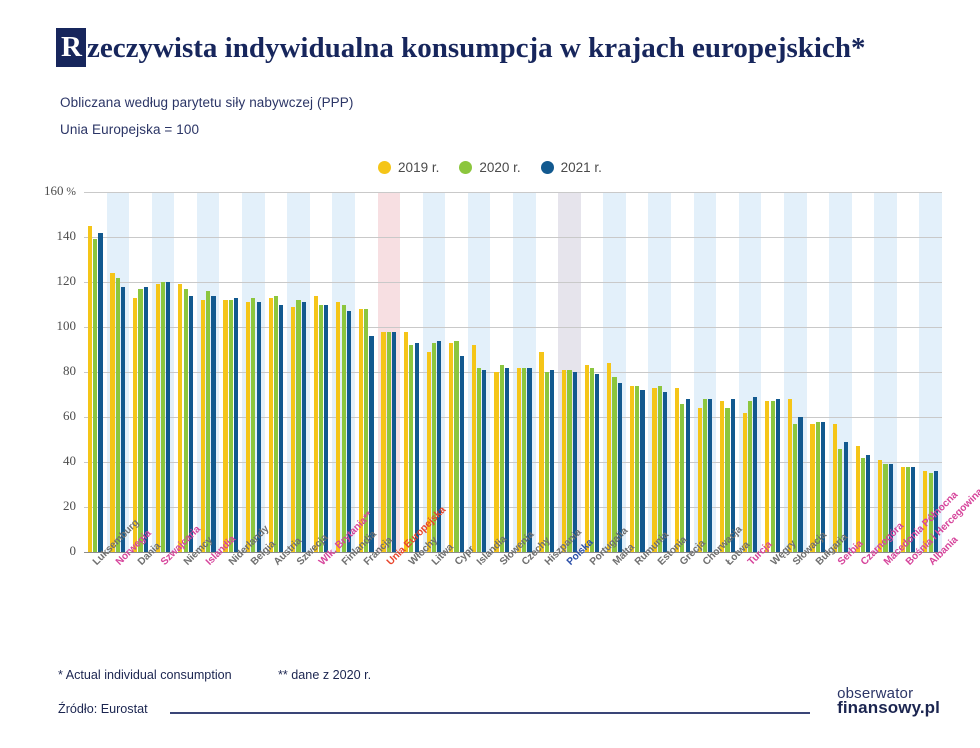 Image resolution: width=980 pixels, height=748 pixels. I want to click on legend-item-2020: 2020 r., so click(490, 167).